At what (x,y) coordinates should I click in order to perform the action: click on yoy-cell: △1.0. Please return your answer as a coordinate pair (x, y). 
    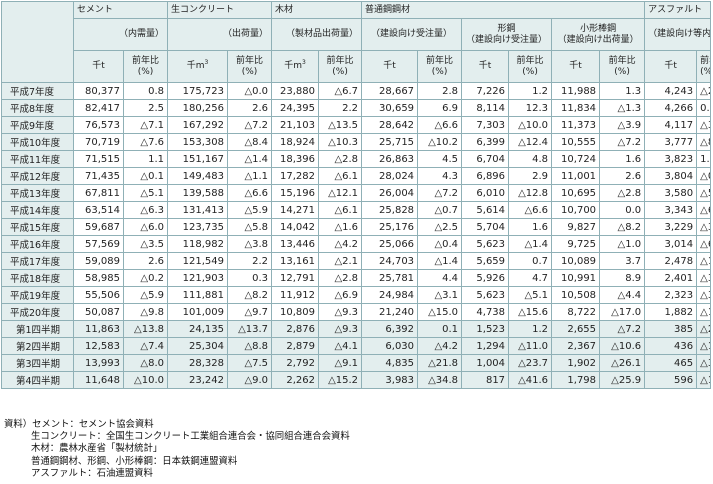
    Looking at the image, I should click on (622, 244).